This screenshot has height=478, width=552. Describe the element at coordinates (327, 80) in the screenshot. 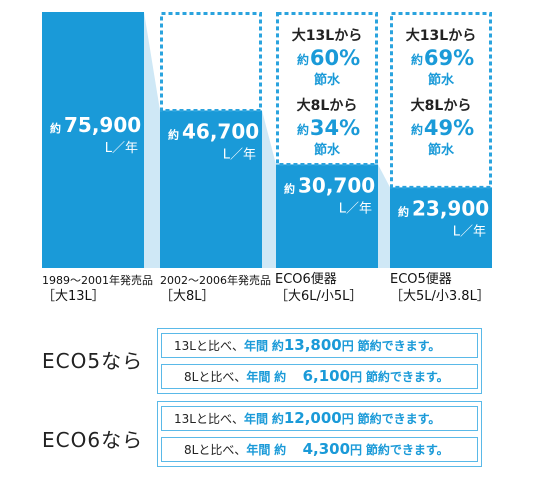

I see `savings-3-1-suffix: 節水` at that location.